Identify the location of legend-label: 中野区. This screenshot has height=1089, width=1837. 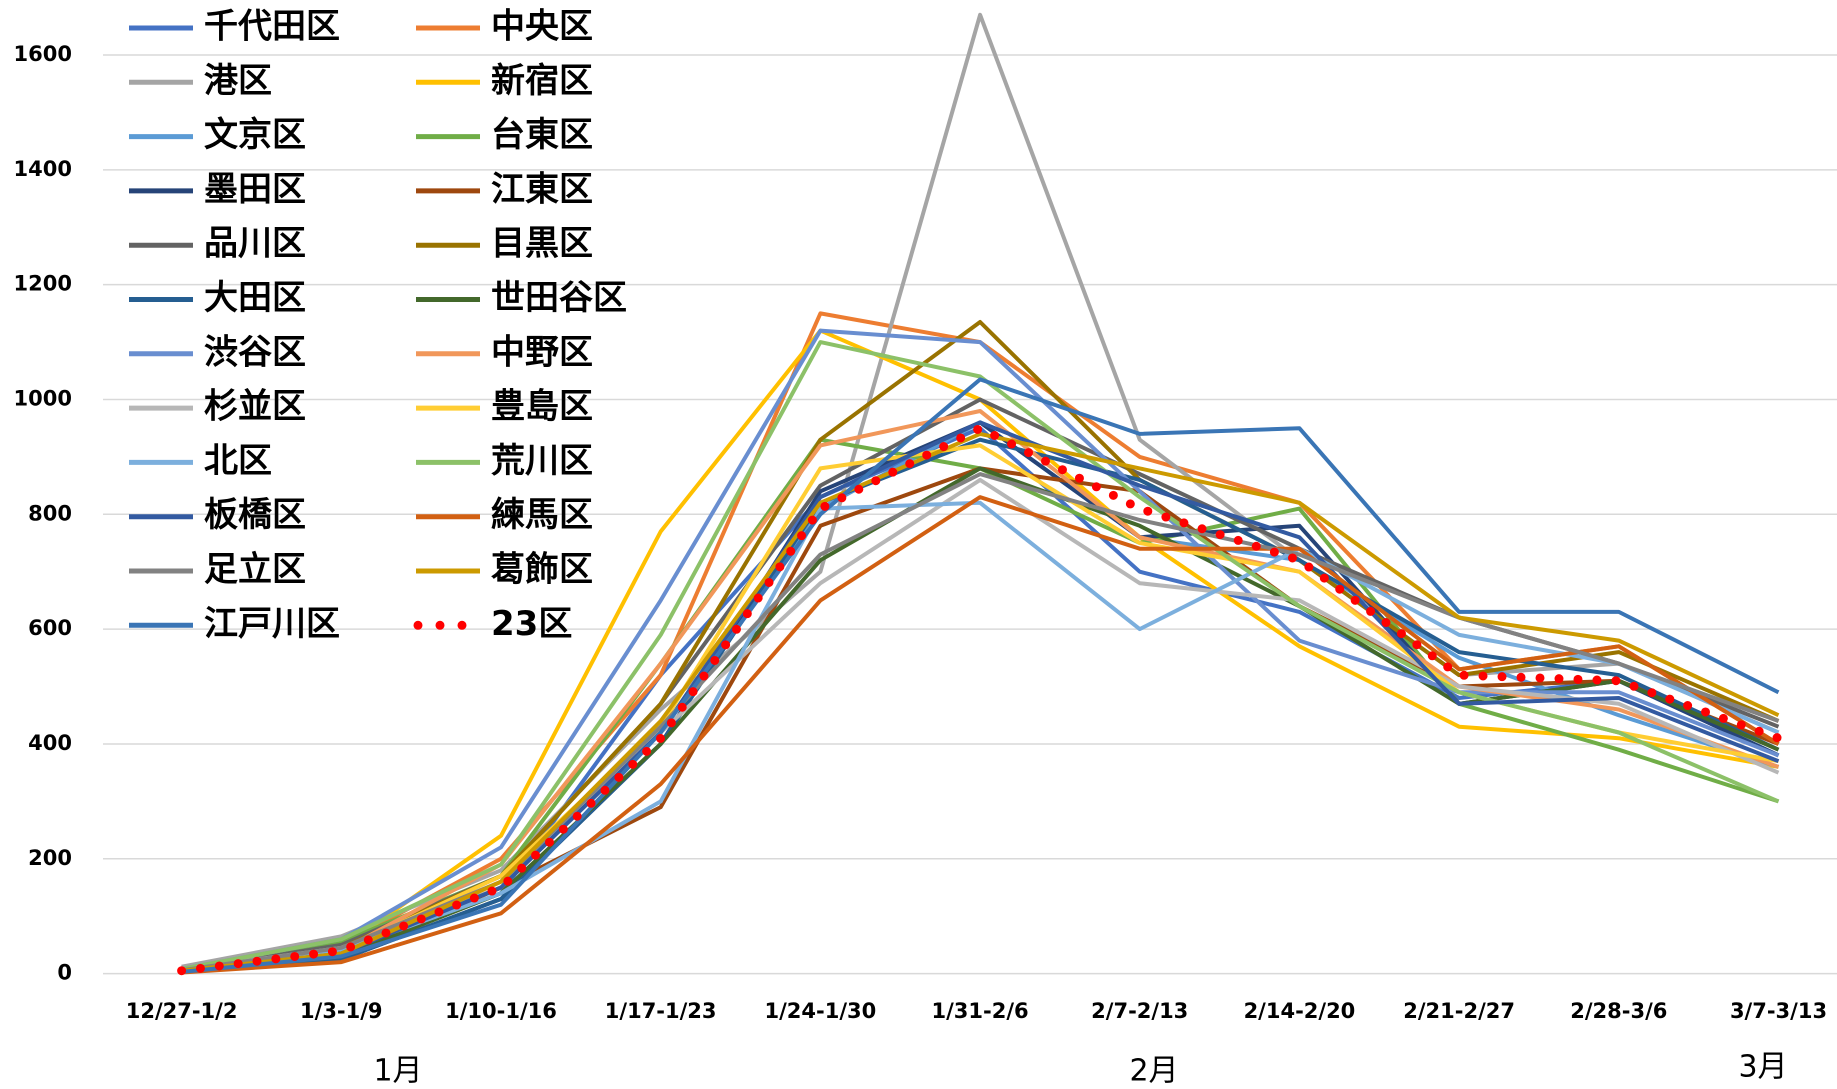
(542, 352).